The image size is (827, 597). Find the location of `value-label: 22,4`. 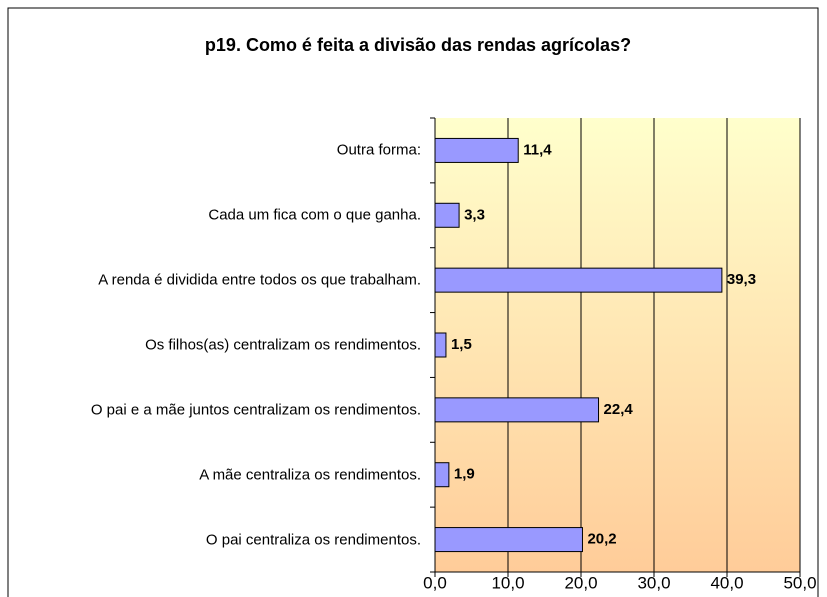

value-label: 22,4 is located at coordinates (619, 409).